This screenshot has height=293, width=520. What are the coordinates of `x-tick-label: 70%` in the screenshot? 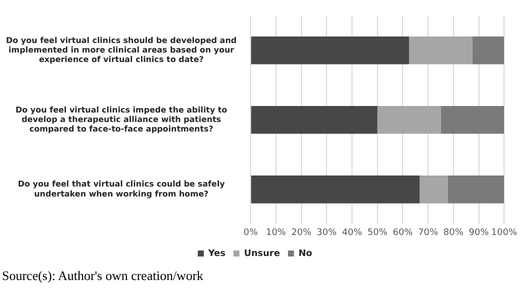 It's located at (428, 233).